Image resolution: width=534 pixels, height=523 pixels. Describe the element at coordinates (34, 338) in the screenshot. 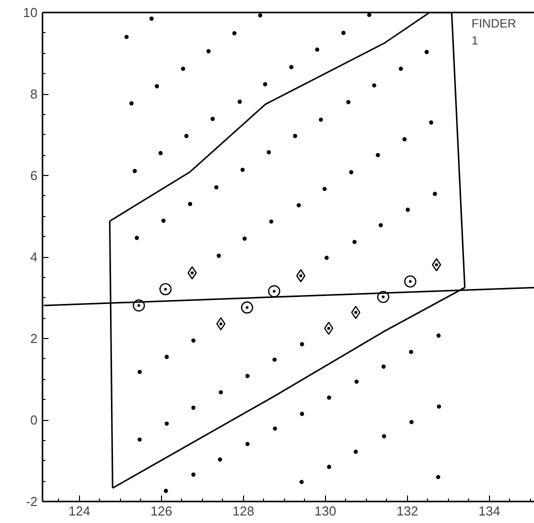

I see `y-tick-label: 2` at that location.